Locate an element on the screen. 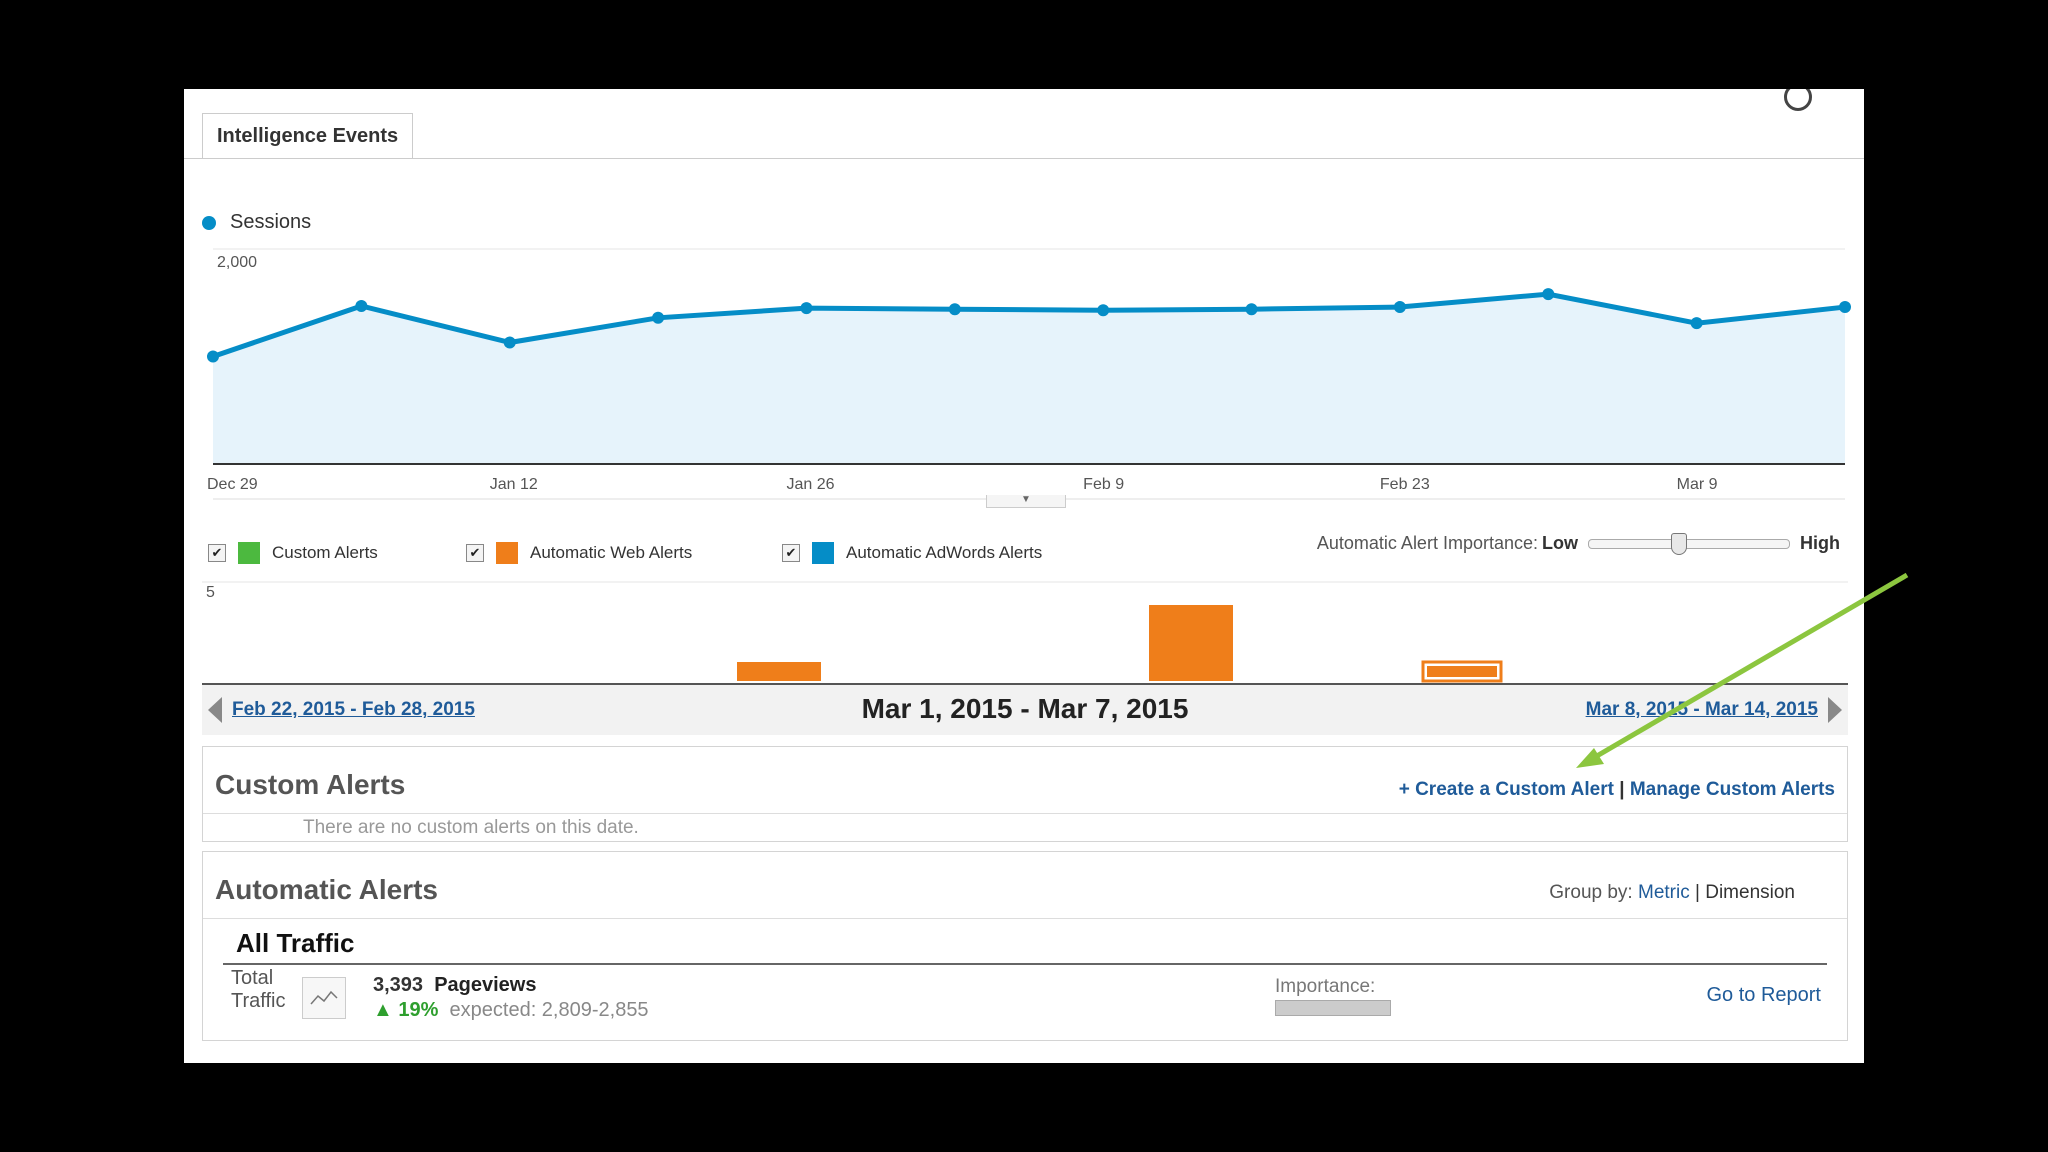 Image resolution: width=2048 pixels, height=1152 pixels. all-traffic-rule is located at coordinates (1025, 964).